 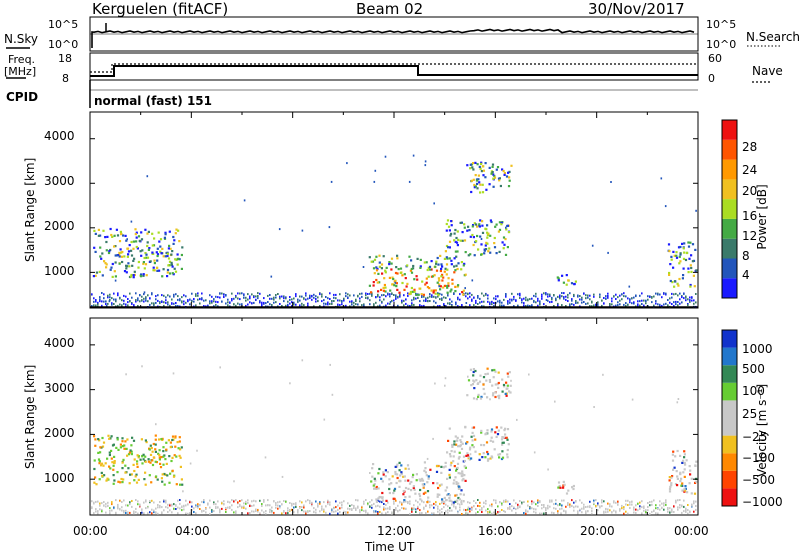 I want to click on velocity-ytick-3000: 3000, so click(x=59, y=388).